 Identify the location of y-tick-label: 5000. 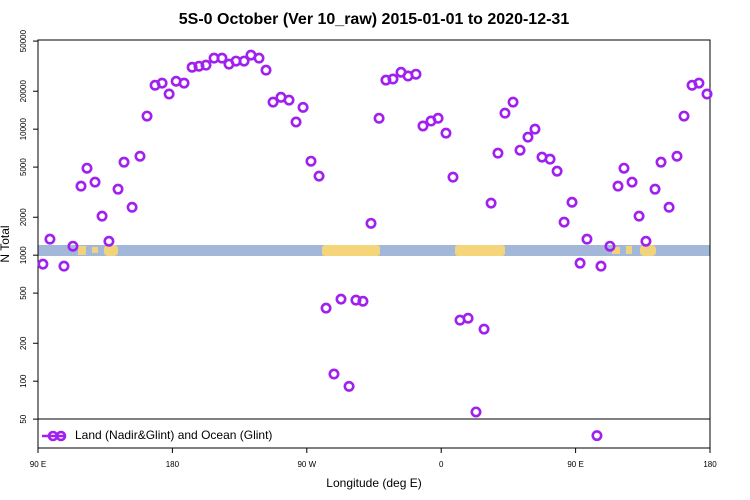
(23, 167).